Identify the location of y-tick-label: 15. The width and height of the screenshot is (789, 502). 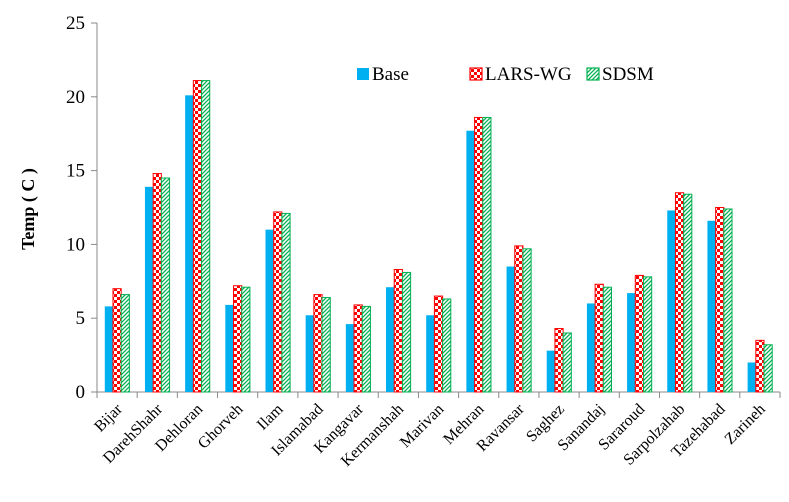
(75, 171).